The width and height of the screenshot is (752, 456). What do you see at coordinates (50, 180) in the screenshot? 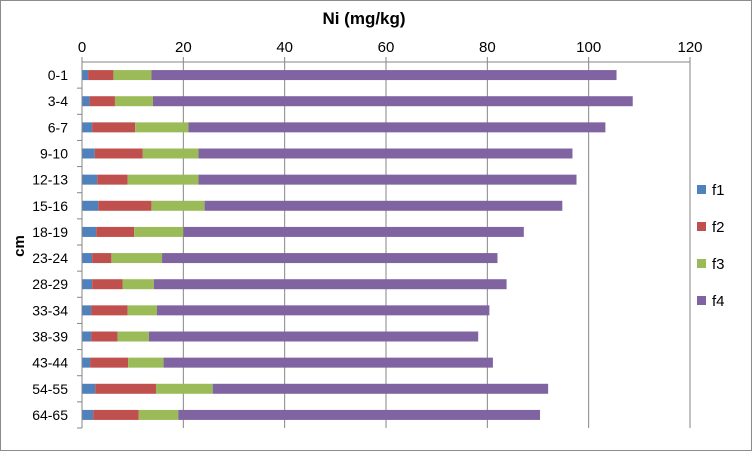
I see `y-tick-label: 12-13` at bounding box center [50, 180].